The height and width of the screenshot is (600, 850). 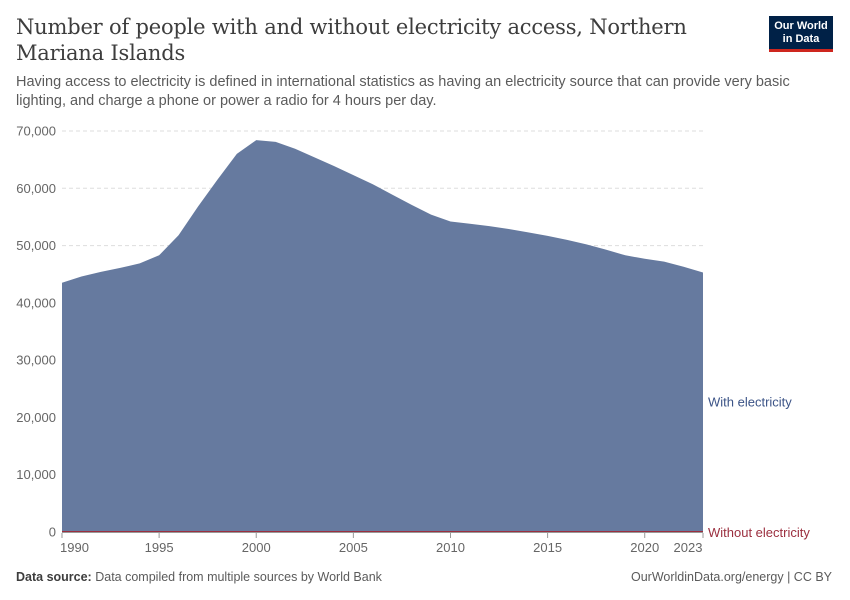 I want to click on series-label-without-electricity: Without electricity, so click(x=759, y=532).